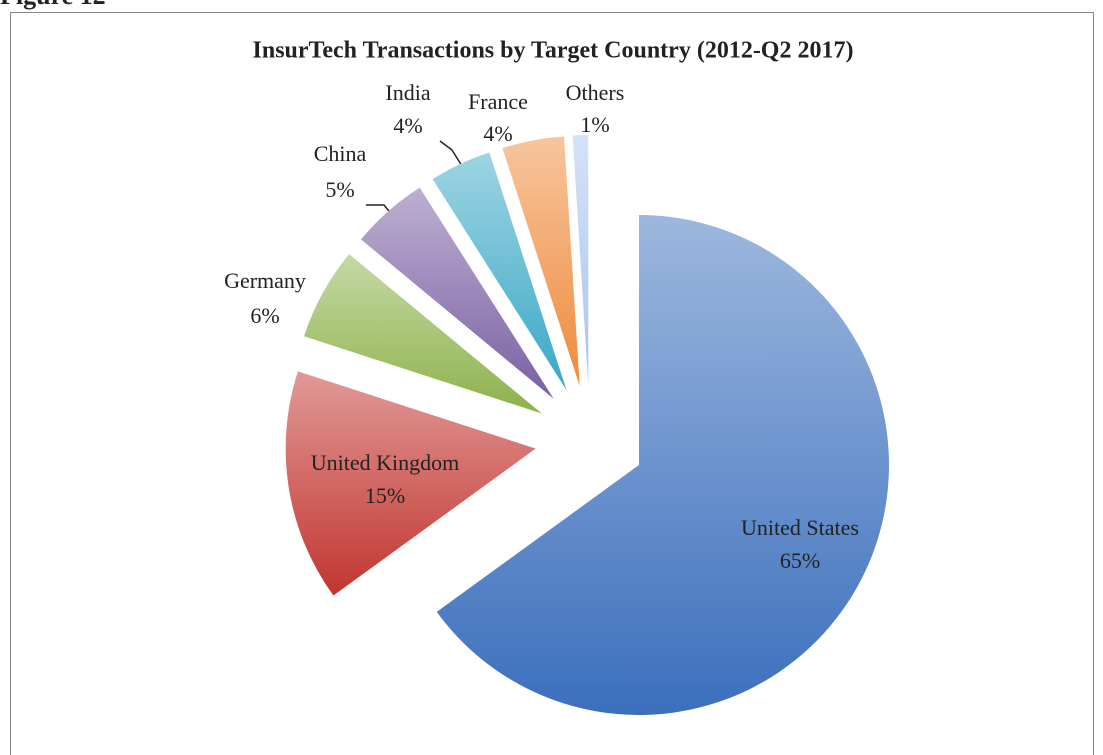  What do you see at coordinates (800, 527) in the screenshot?
I see `slice-label: United States` at bounding box center [800, 527].